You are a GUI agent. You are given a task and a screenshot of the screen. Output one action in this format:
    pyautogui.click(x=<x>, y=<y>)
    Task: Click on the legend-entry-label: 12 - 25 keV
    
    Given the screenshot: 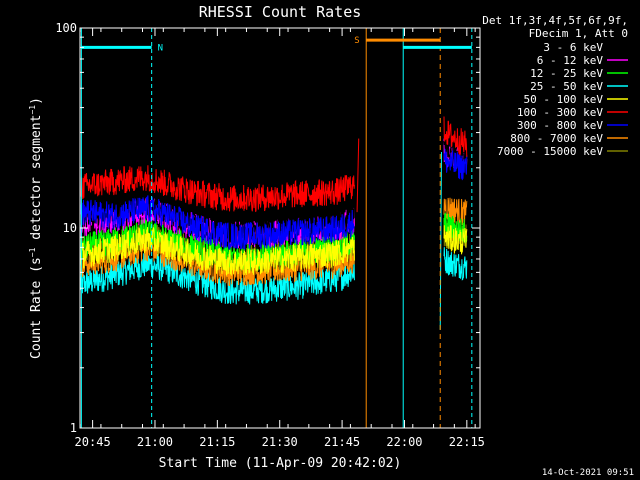 What is the action you would take?
    pyautogui.click(x=566, y=73)
    